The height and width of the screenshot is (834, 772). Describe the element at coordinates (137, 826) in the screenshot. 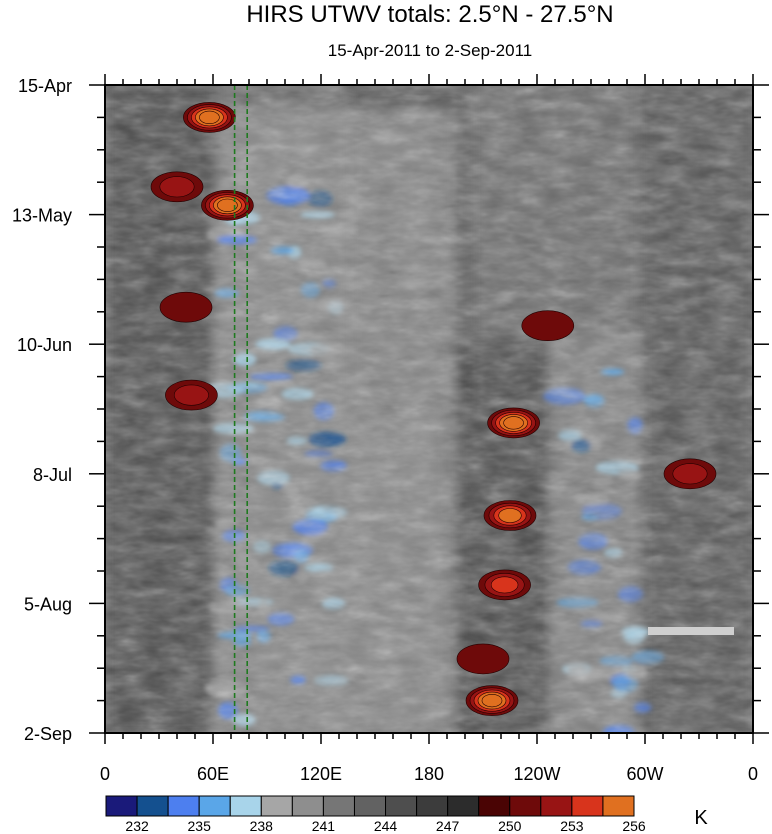

I see `colorbar-label: 232` at that location.